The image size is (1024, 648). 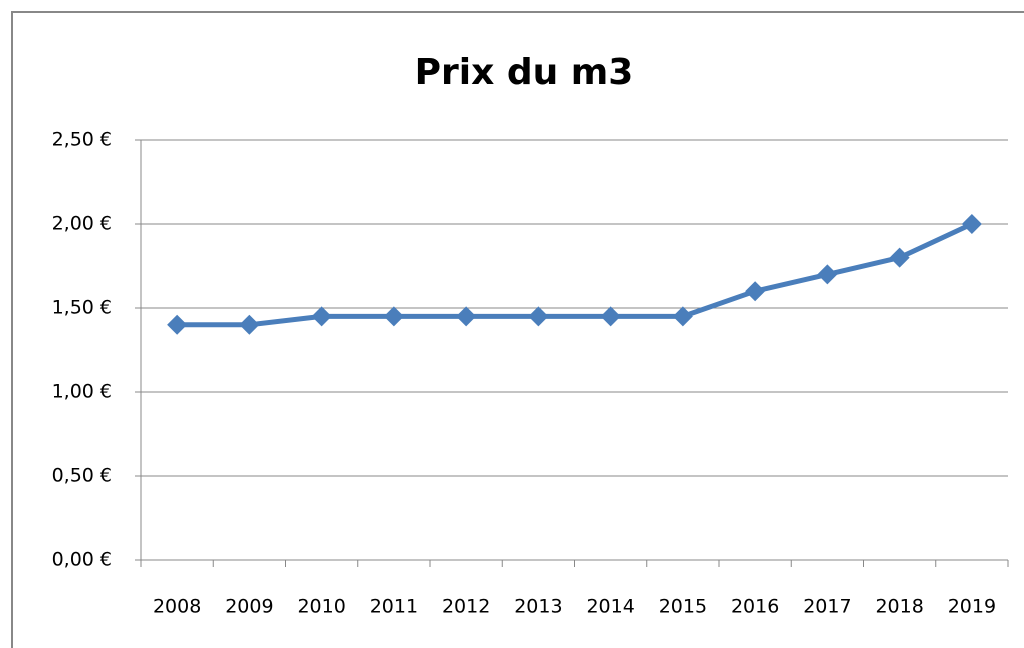 I want to click on y-tick-label: 1,50 €, so click(x=82, y=308).